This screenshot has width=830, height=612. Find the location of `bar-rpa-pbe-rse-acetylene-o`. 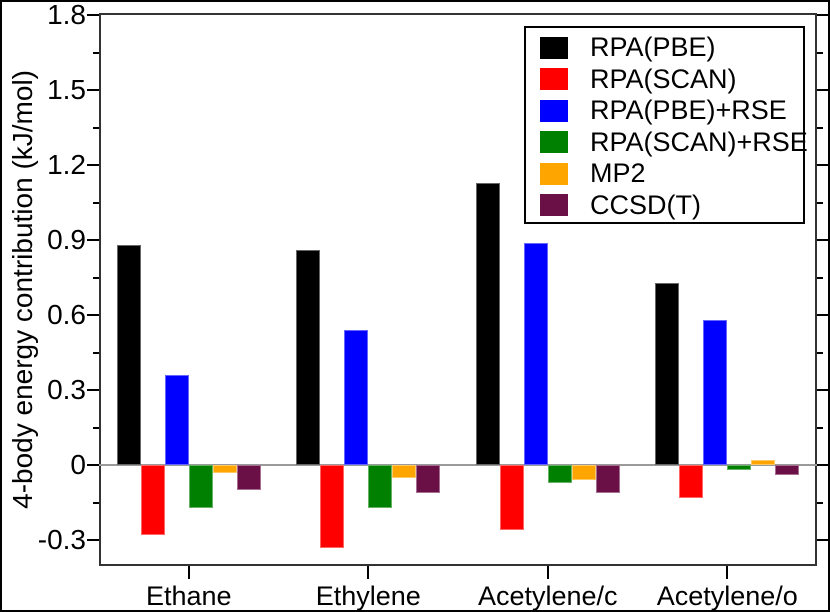

bar-rpa-pbe-rse-acetylene-o is located at coordinates (715, 392).